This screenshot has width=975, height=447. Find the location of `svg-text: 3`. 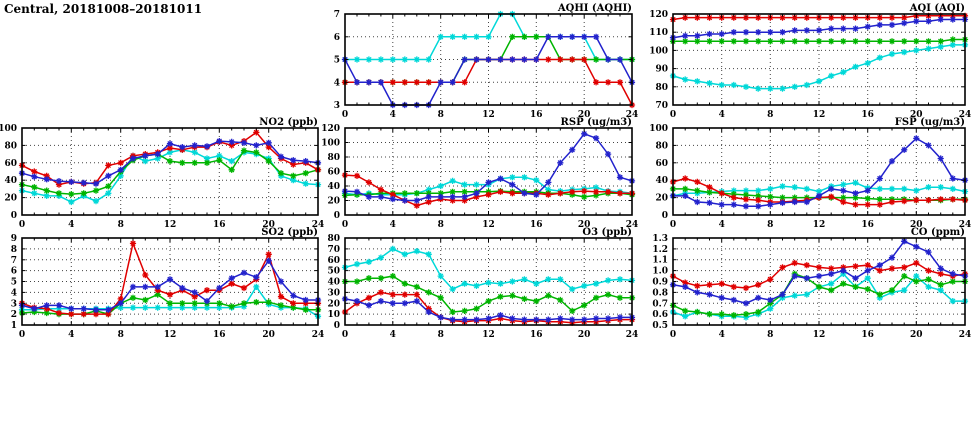

svg-text: 3 is located at coordinates (14, 304).